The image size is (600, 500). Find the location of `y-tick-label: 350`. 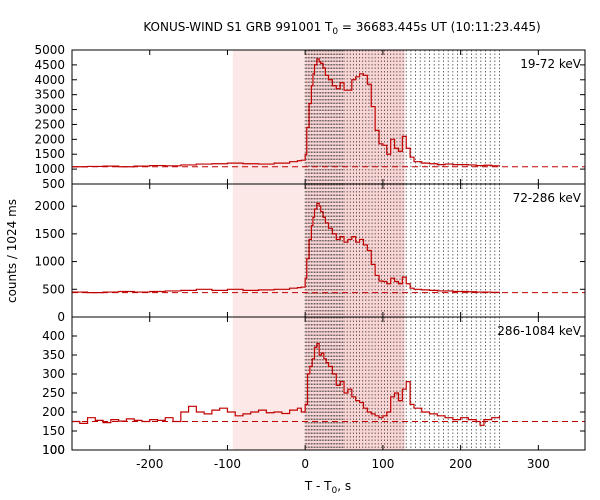

y-tick-label: 350 is located at coordinates (53, 355).